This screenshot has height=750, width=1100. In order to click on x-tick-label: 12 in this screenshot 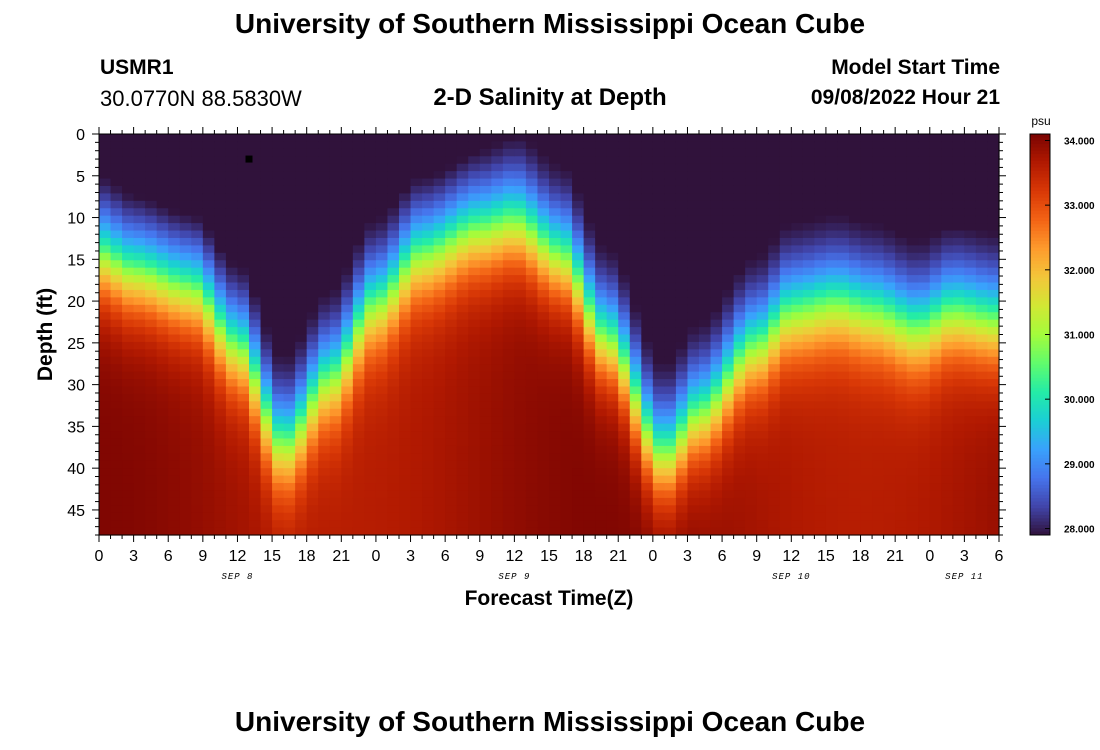, I will do `click(514, 556)`.